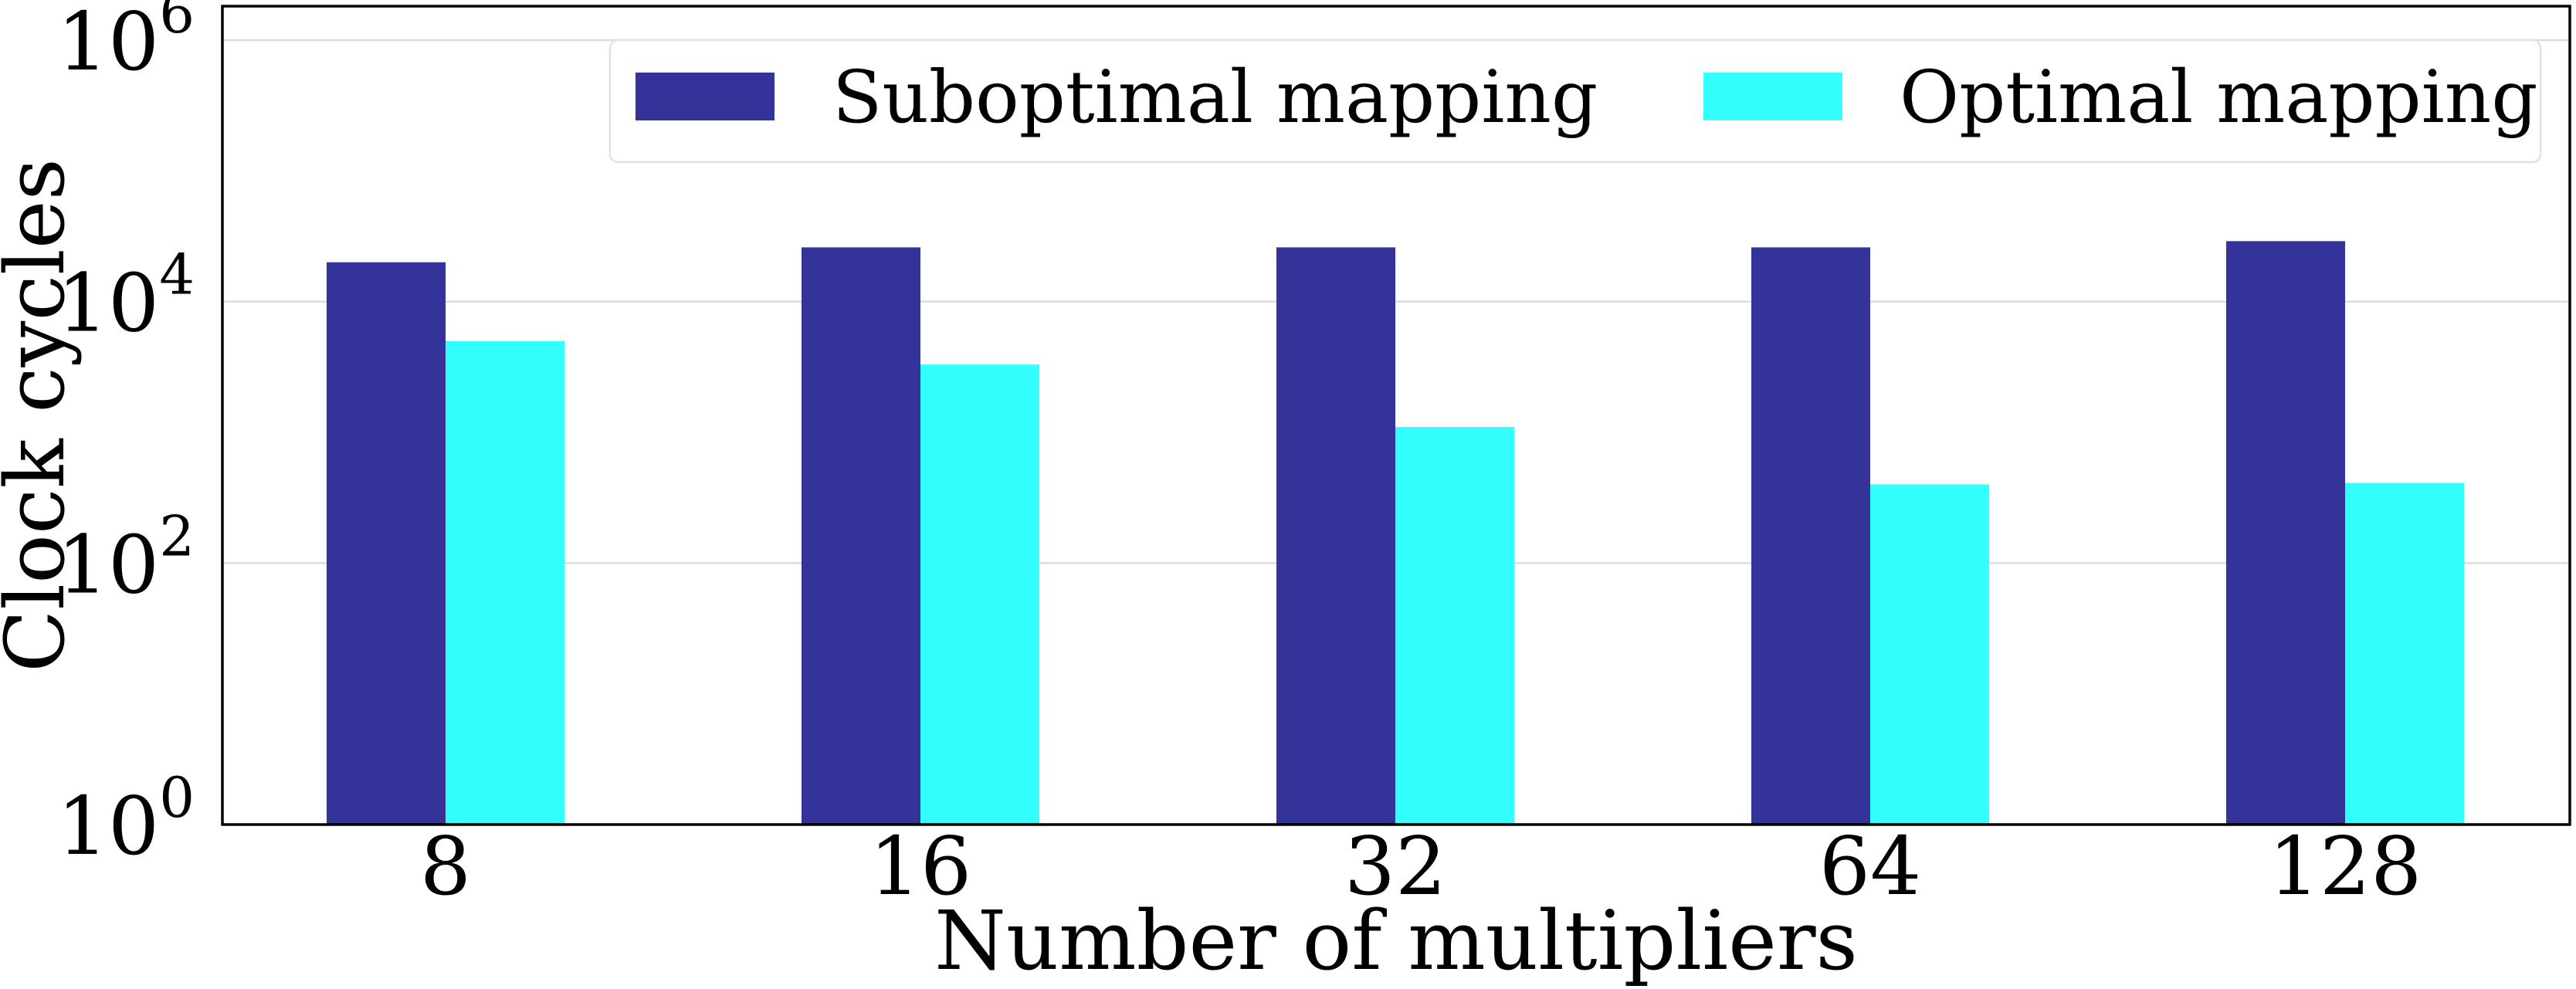 The height and width of the screenshot is (989, 2576). I want to click on x-tick-labels: 8 16 32 64 128, so click(1421, 866).